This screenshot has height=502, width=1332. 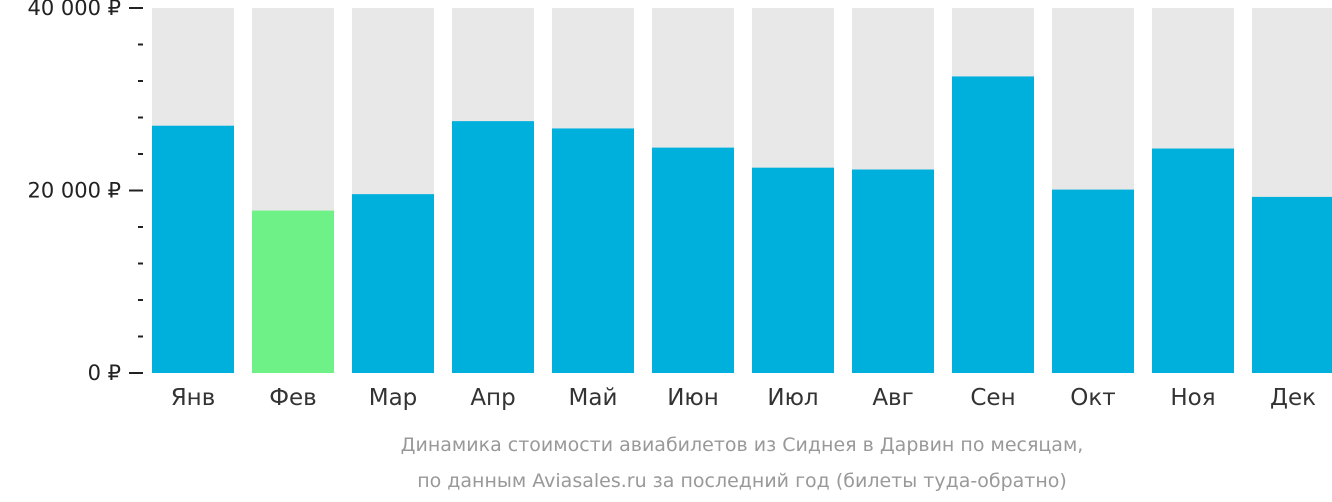 I want to click on x-tick-label: Сен, so click(x=992, y=398).